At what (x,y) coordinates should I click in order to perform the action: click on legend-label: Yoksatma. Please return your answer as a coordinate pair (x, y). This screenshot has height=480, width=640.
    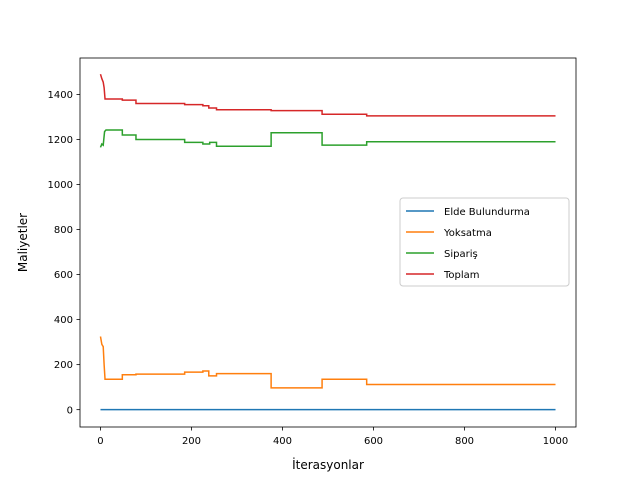
    Looking at the image, I should click on (467, 233).